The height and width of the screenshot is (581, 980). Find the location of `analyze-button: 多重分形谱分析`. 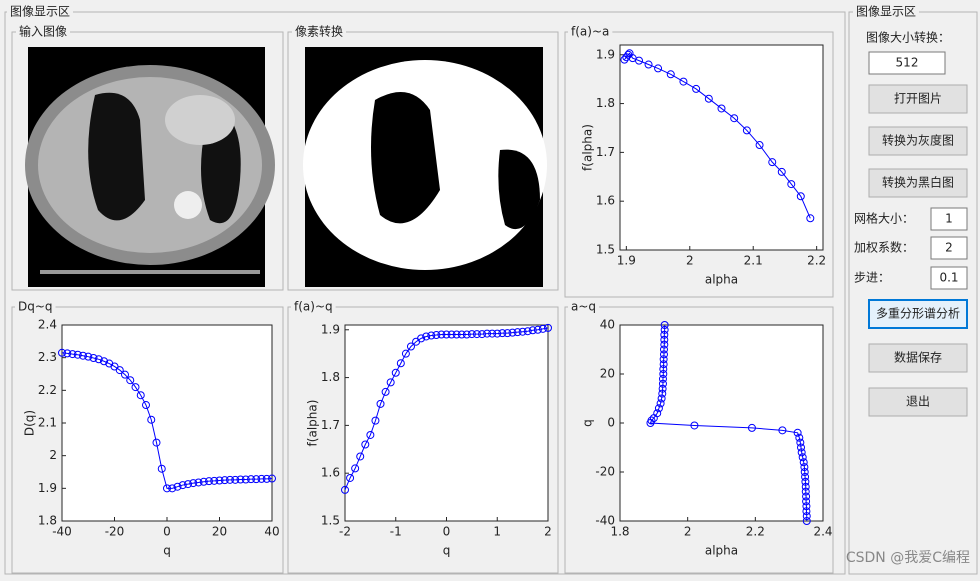

analyze-button: 多重分形谱分析 is located at coordinates (918, 314).